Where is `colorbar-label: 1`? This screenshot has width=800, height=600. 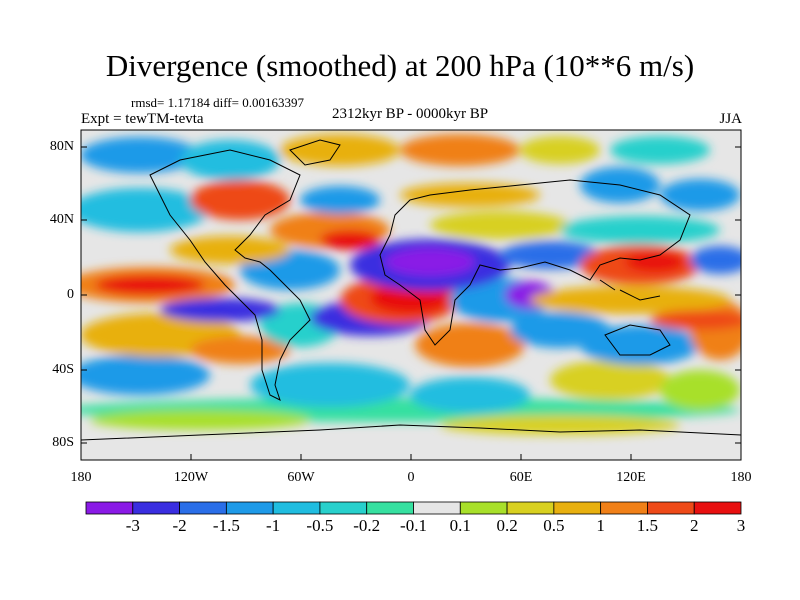
colorbar-label: 1 is located at coordinates (600, 525).